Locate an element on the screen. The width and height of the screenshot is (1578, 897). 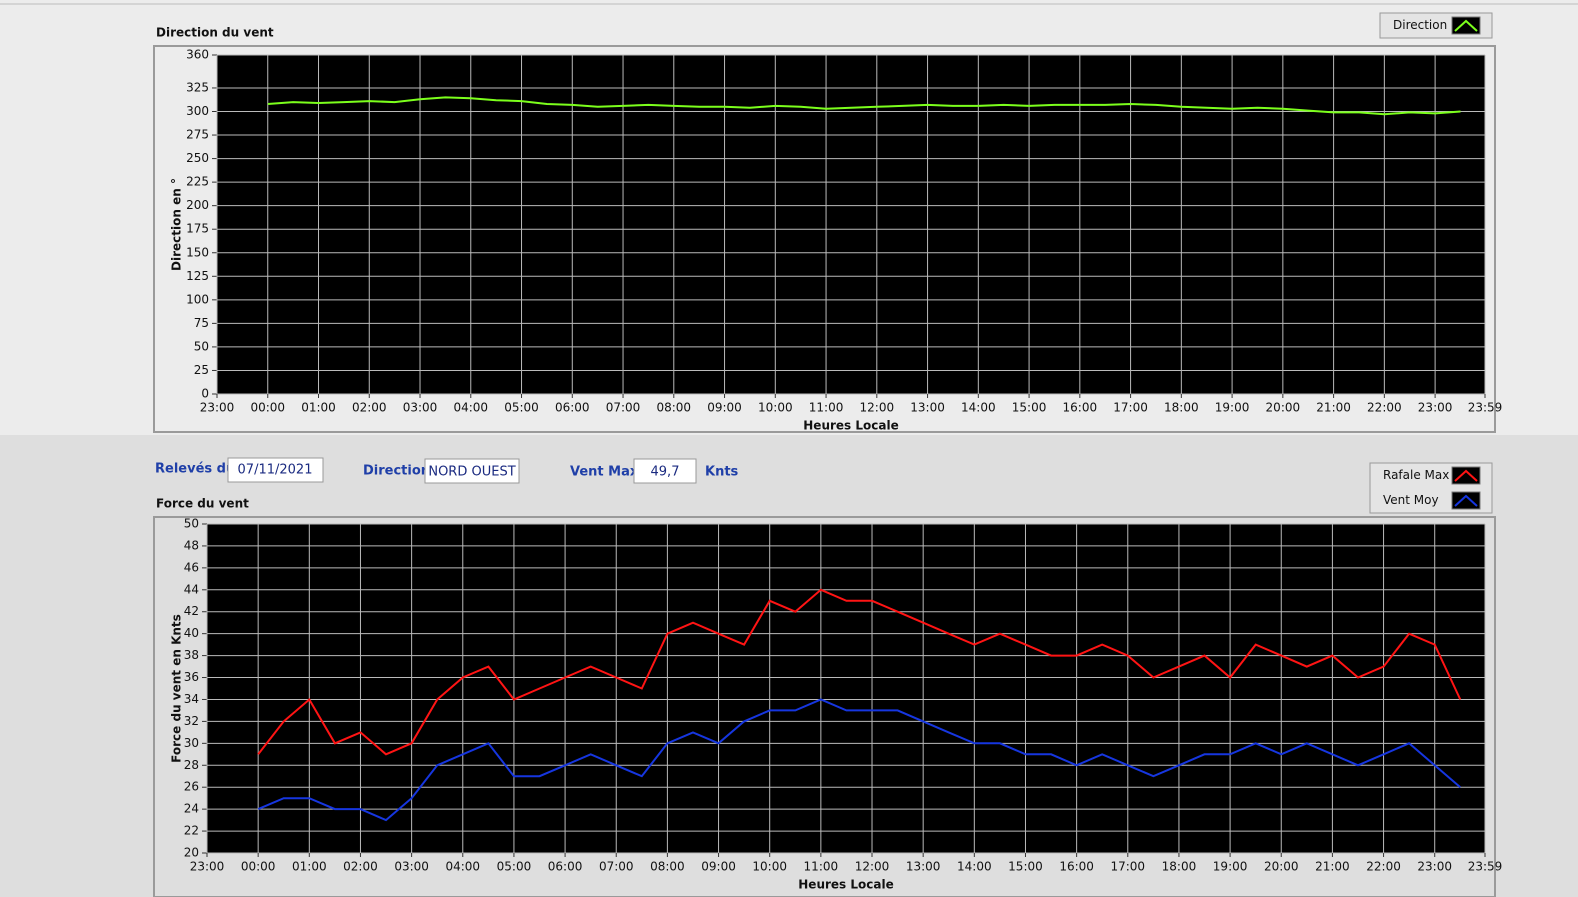
x-tick-label: 18:00 is located at coordinates (1179, 867).